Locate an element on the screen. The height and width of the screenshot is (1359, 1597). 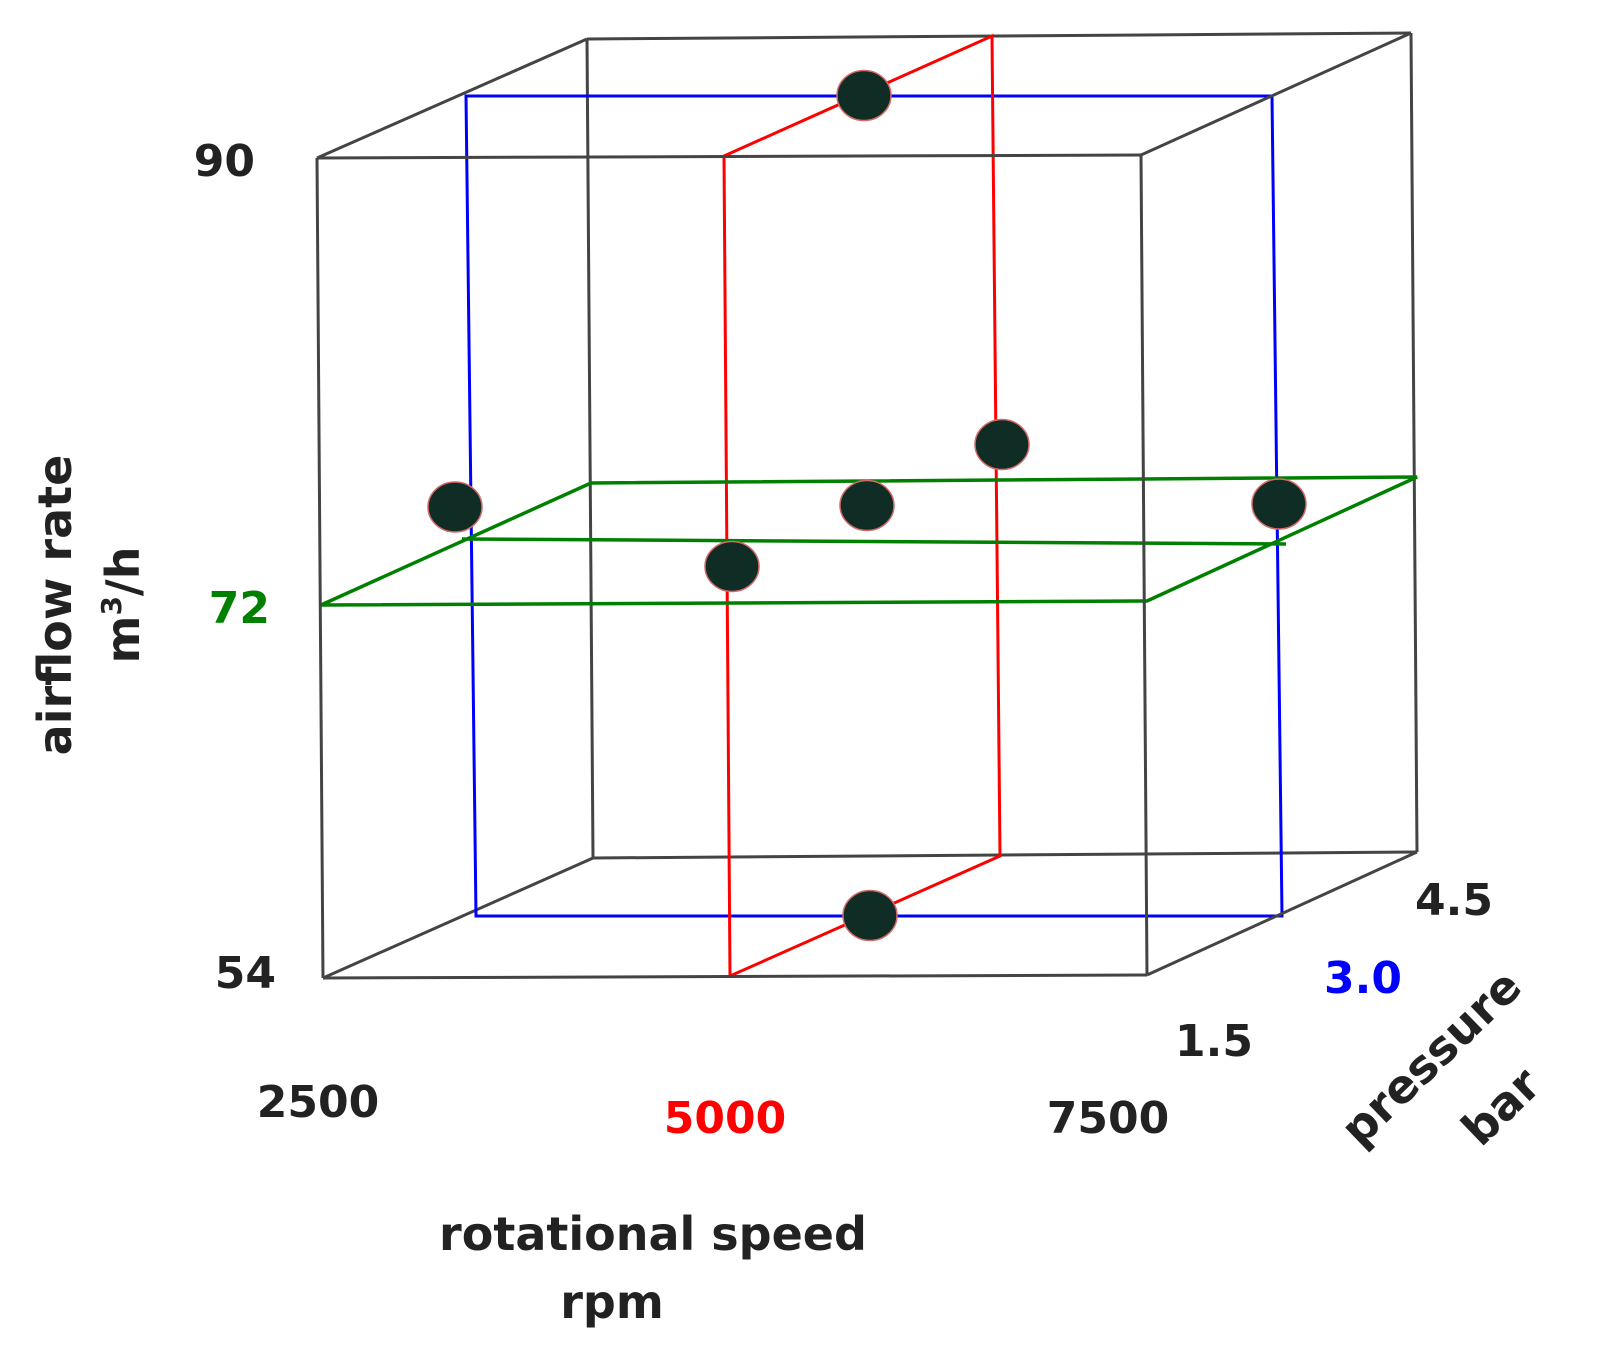
bottom-right-depth-edge is located at coordinates (1282, 913).